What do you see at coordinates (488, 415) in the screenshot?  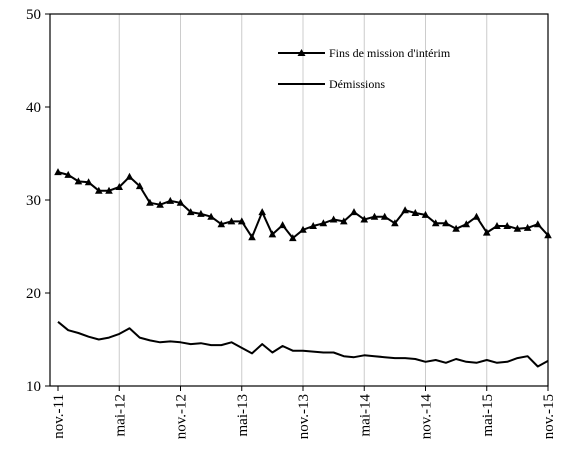 I see `x-tick-label: mai-15` at bounding box center [488, 415].